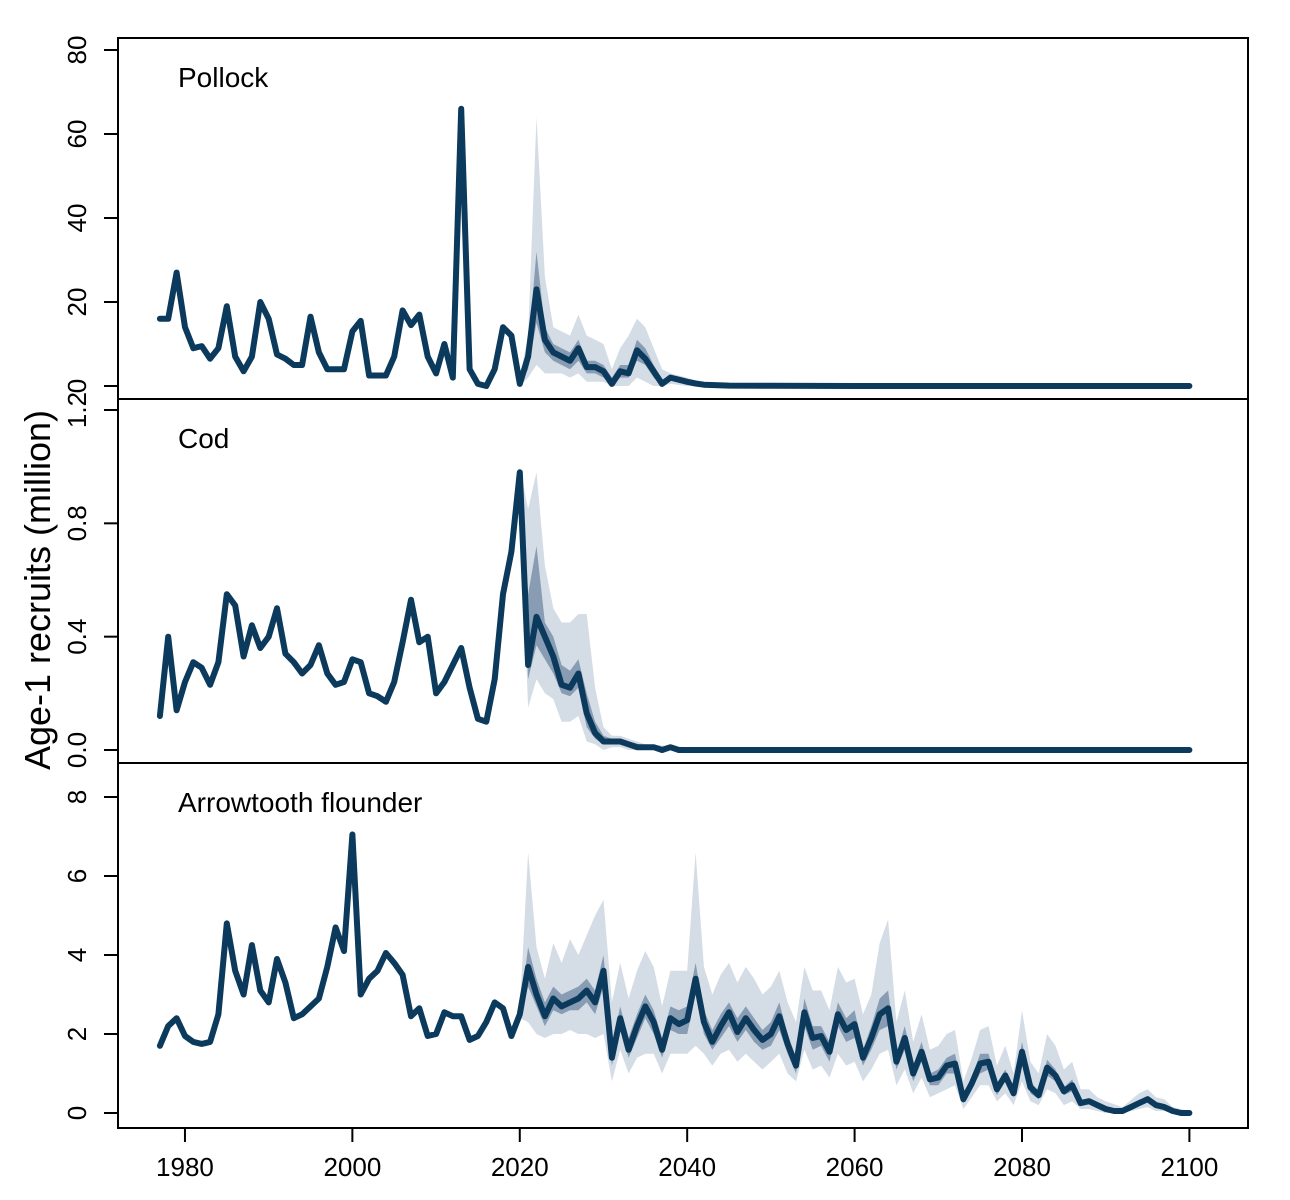 Image resolution: width=1290 pixels, height=1200 pixels. I want to click on y-tick-label: 40, so click(77, 218).